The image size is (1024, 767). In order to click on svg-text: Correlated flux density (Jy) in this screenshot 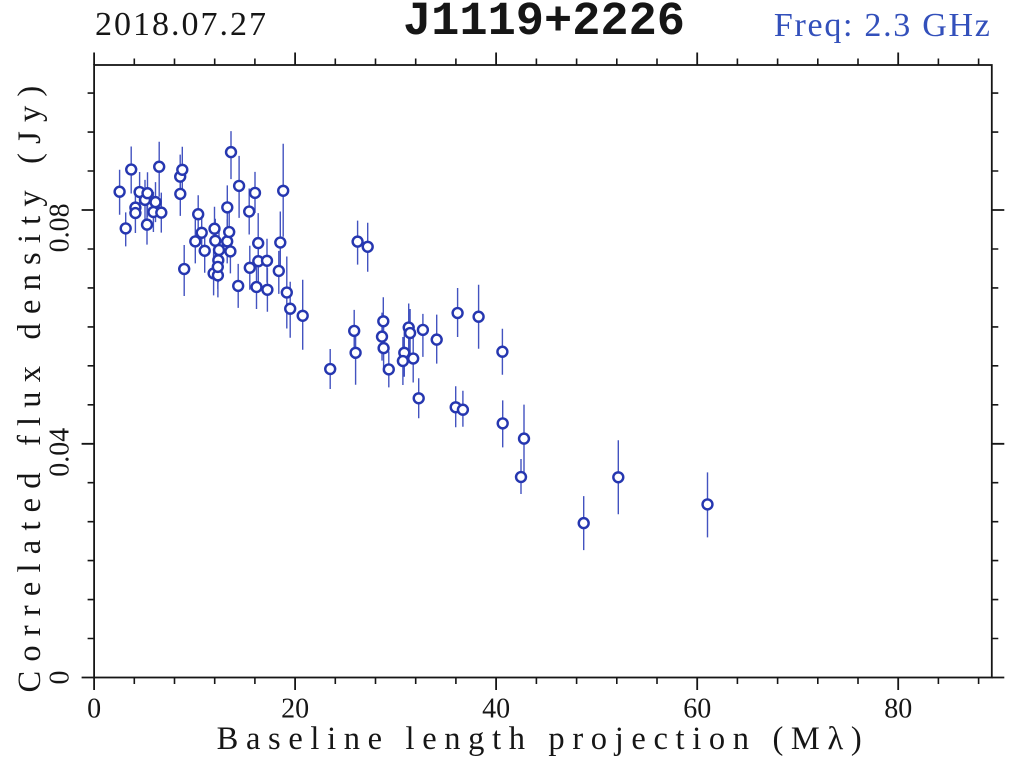, I will do `click(30, 385)`.